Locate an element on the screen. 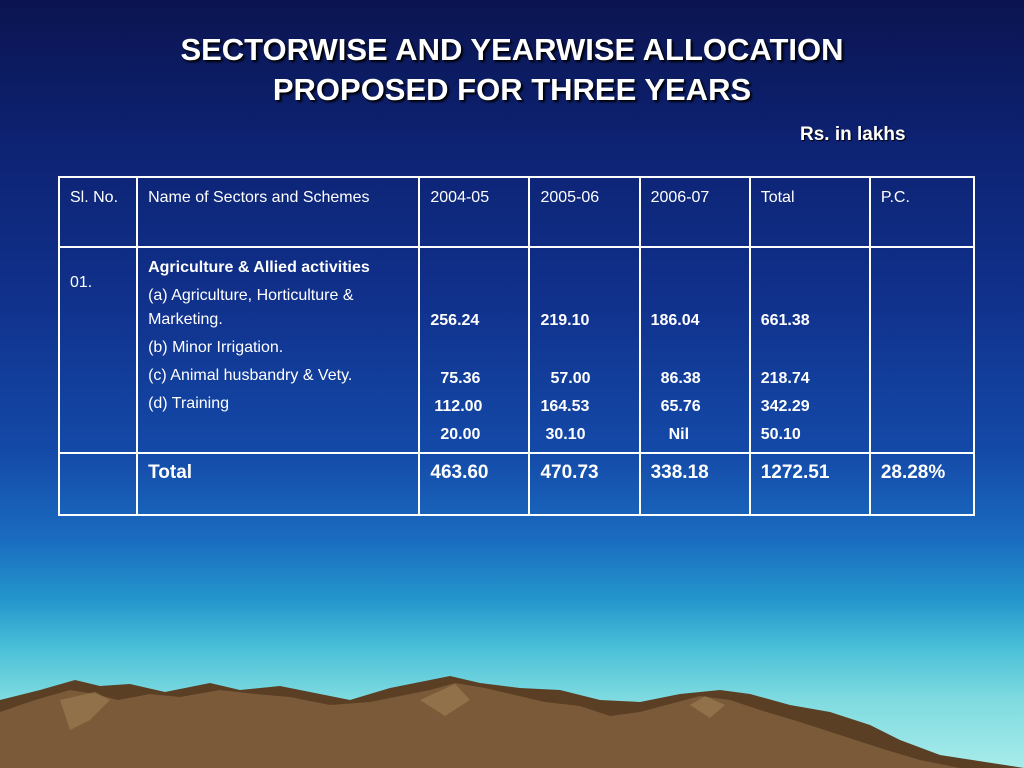 The image size is (1024, 768). scheme-b: (b) Minor Irrigation. is located at coordinates (216, 347).